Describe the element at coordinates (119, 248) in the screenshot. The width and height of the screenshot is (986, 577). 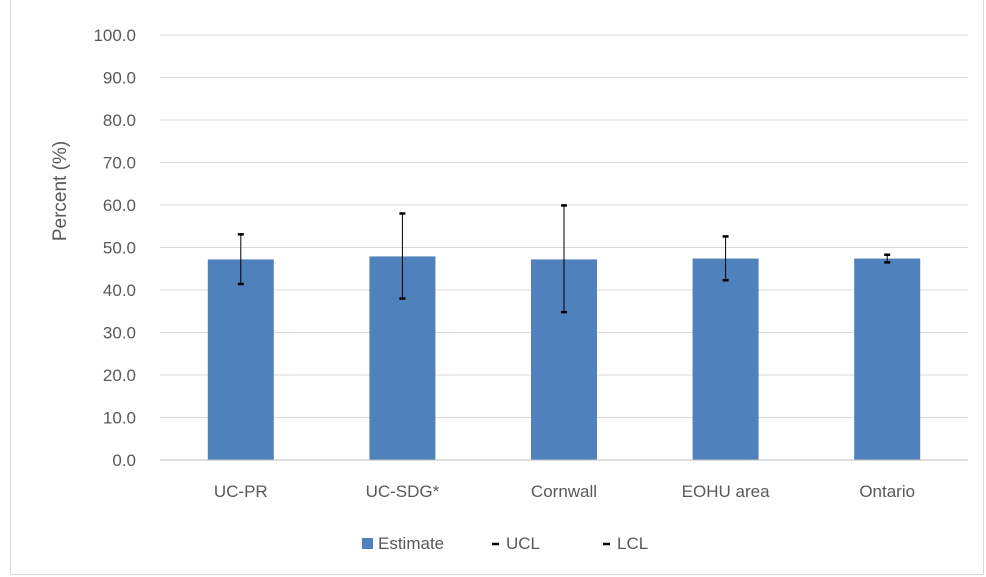
I see `y-tick-label: 50.0` at that location.